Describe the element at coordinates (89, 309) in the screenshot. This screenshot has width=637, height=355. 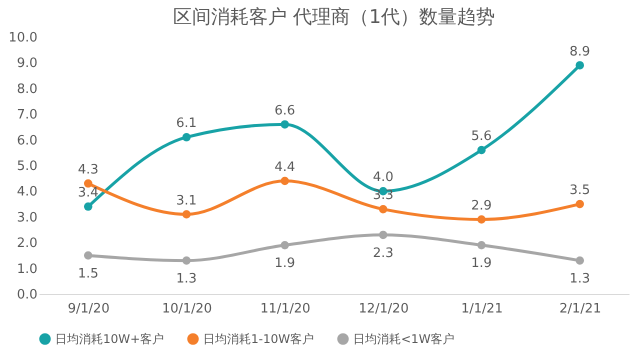
I see `x-tick-label: 9/1/20` at that location.